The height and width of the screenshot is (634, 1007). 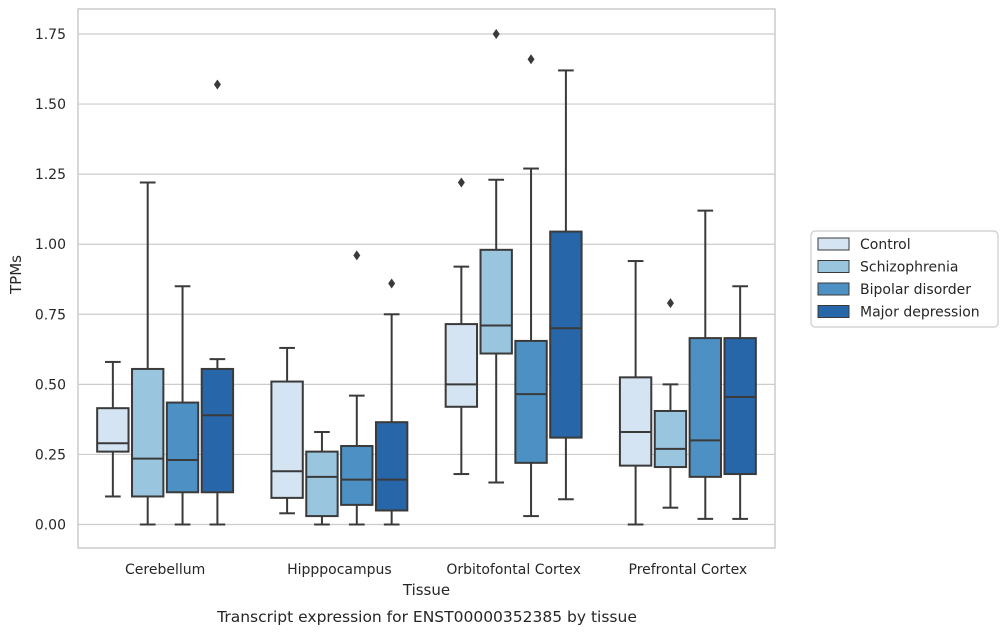 I want to click on x-tick-label: Prefrontal Cortex, so click(x=688, y=570).